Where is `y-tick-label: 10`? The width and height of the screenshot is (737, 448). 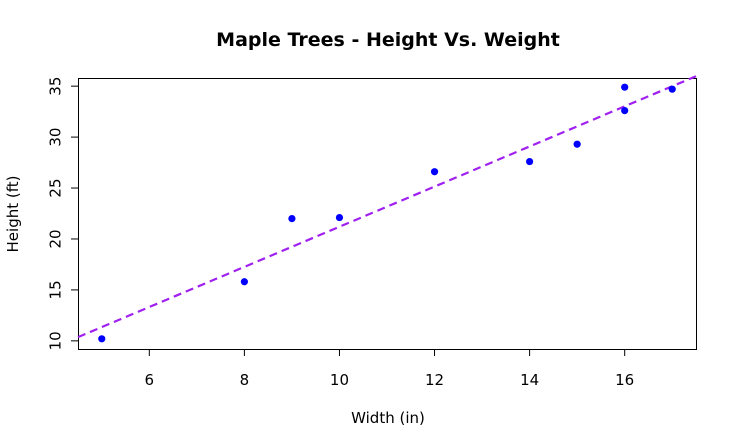
y-tick-label: 10 is located at coordinates (56, 340).